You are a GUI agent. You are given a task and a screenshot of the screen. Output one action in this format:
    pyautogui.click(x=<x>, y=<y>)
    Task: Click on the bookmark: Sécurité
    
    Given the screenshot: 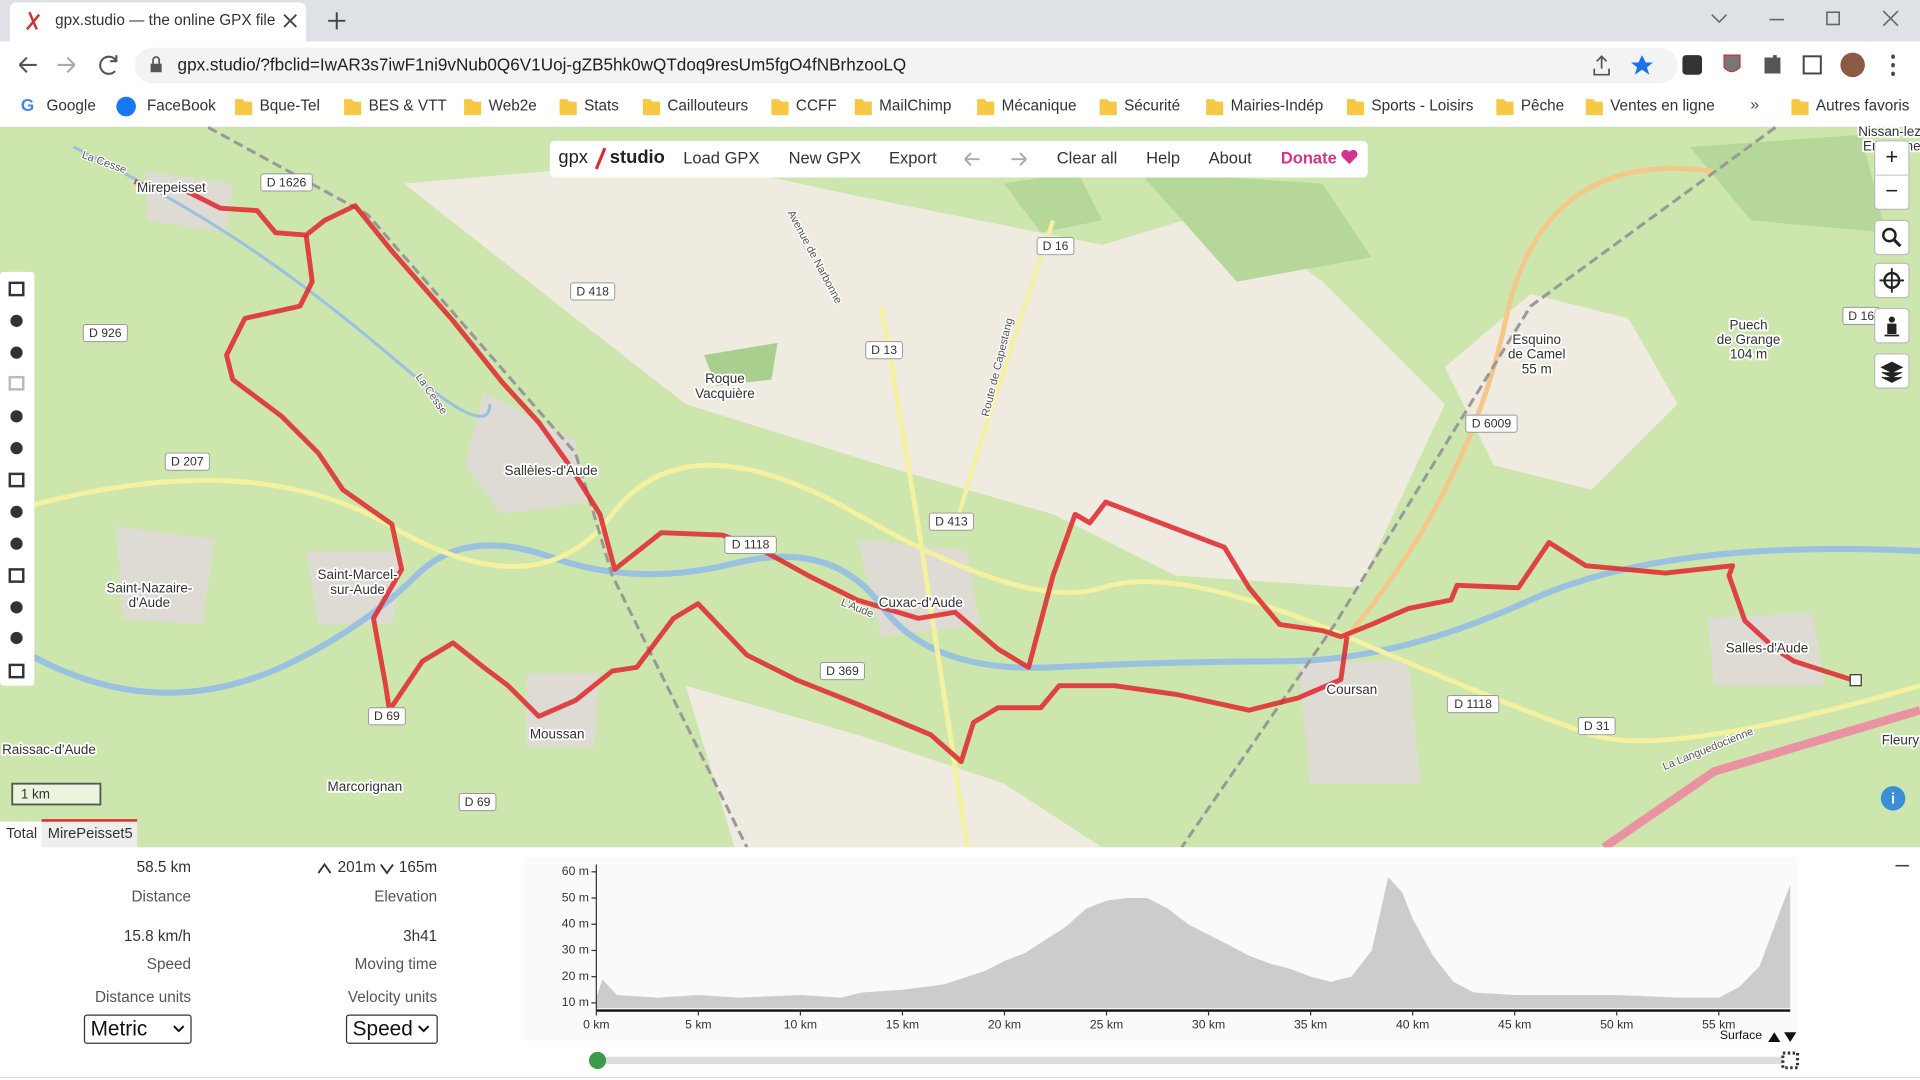 What is the action you would take?
    pyautogui.click(x=1152, y=106)
    